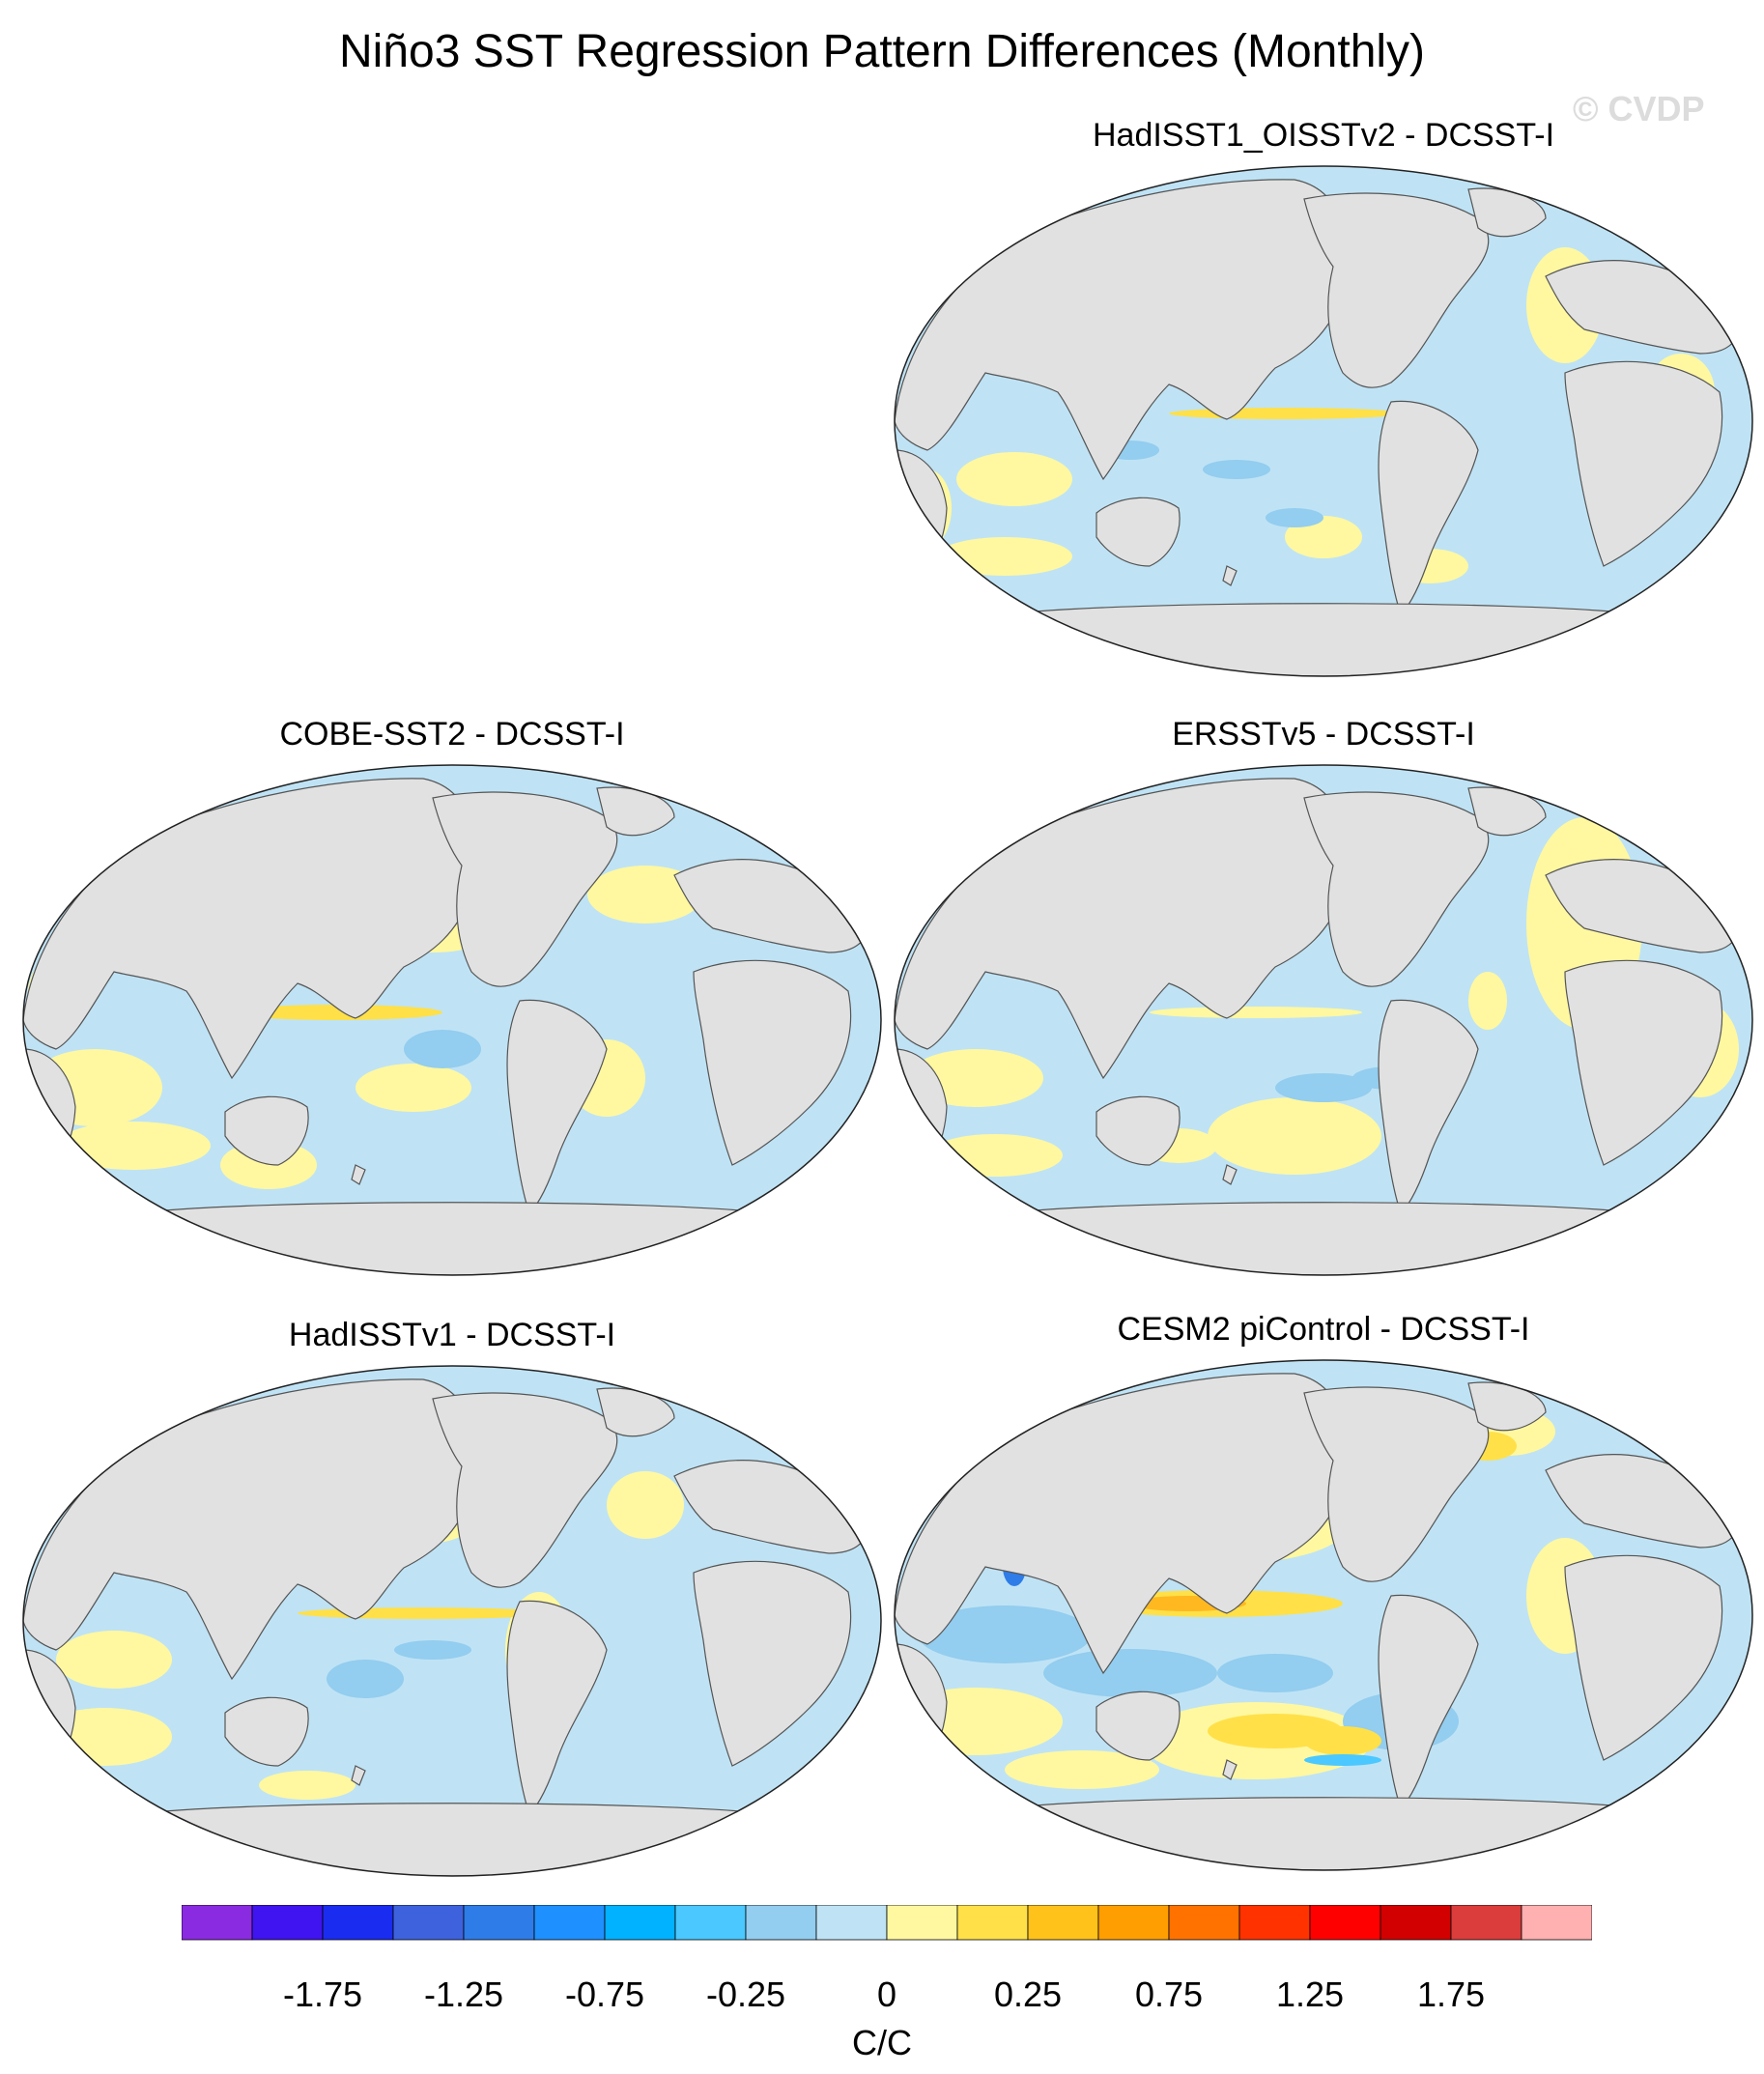  Describe the element at coordinates (1451, 1994) in the screenshot. I see `colorbar-tick-label: 1.75` at that location.